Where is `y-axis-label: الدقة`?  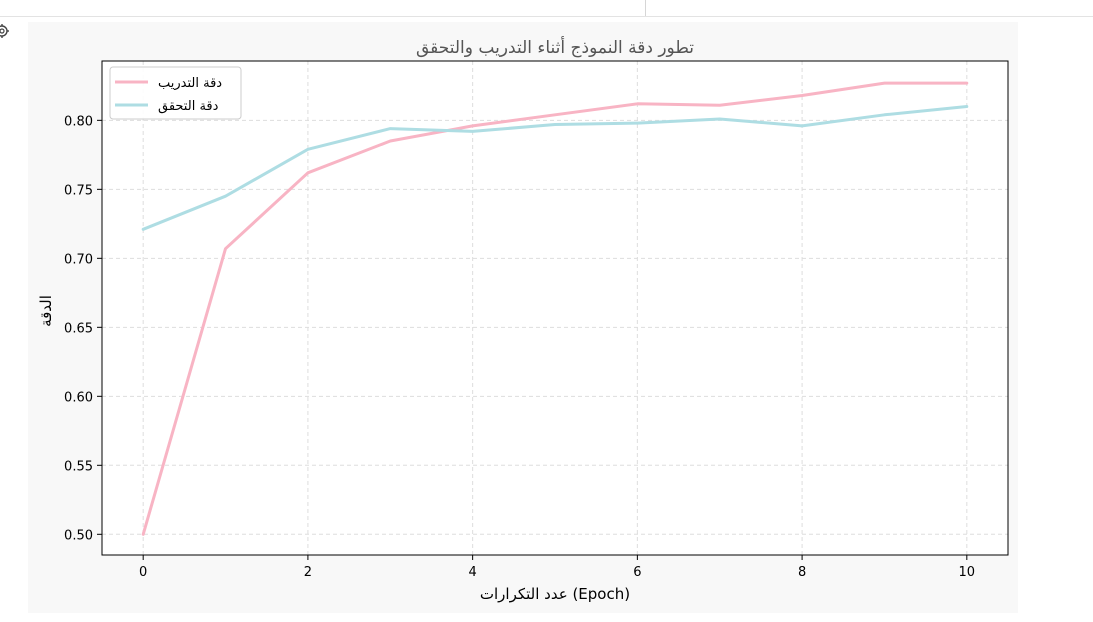 y-axis-label: الدقة is located at coordinates (46, 311).